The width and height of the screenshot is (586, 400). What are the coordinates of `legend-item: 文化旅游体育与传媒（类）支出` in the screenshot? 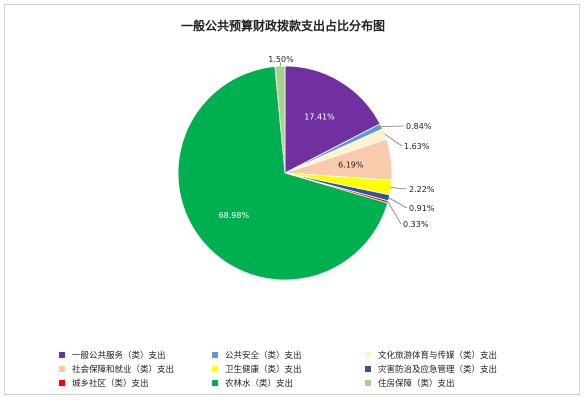 It's located at (455, 355).